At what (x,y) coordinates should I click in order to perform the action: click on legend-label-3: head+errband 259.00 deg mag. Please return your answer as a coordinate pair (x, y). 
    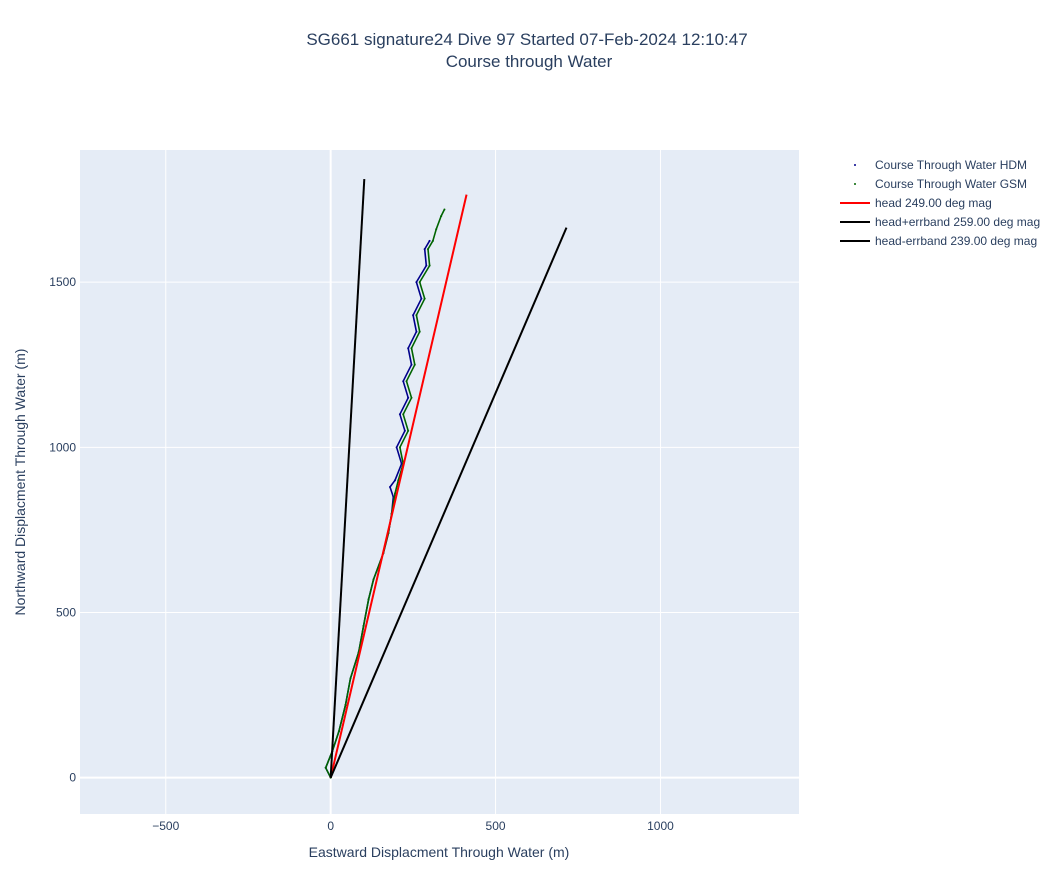
    Looking at the image, I should click on (957, 222).